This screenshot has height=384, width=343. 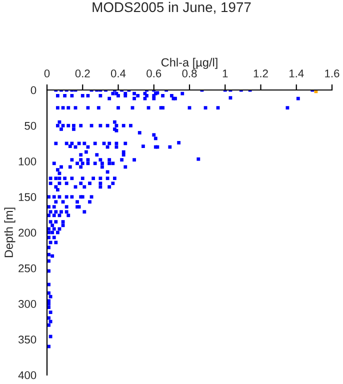 I want to click on x-tick-label: 0.8, so click(x=189, y=74).